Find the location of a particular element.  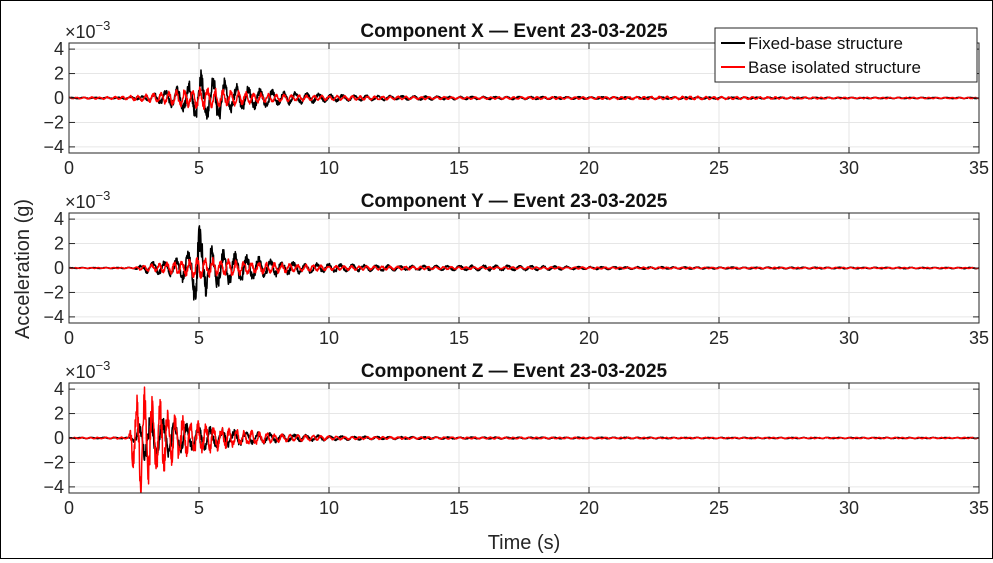

legend-label: Fixed-base structure is located at coordinates (825, 43).